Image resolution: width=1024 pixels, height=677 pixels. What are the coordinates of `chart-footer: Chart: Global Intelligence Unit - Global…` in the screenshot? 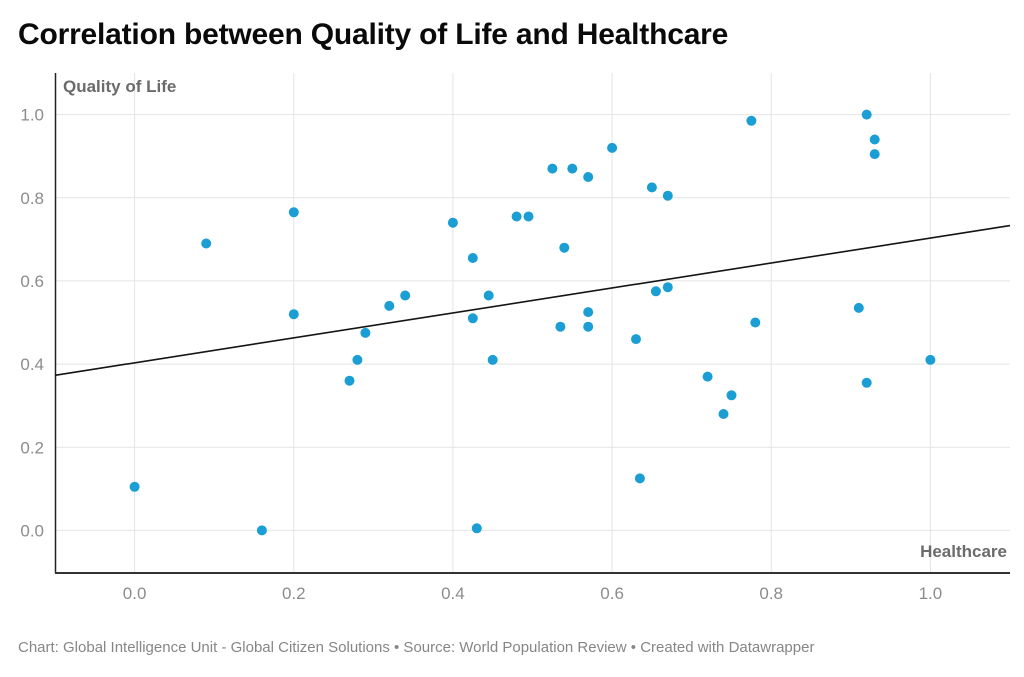 It's located at (416, 647).